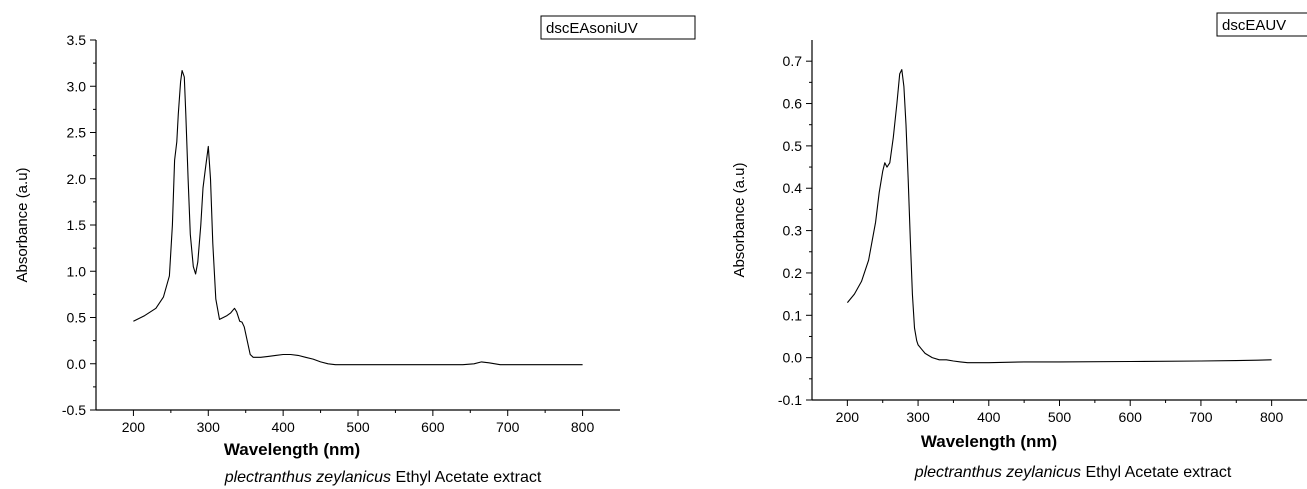  What do you see at coordinates (77, 86) in the screenshot?
I see `y-tick-label: 3.0` at bounding box center [77, 86].